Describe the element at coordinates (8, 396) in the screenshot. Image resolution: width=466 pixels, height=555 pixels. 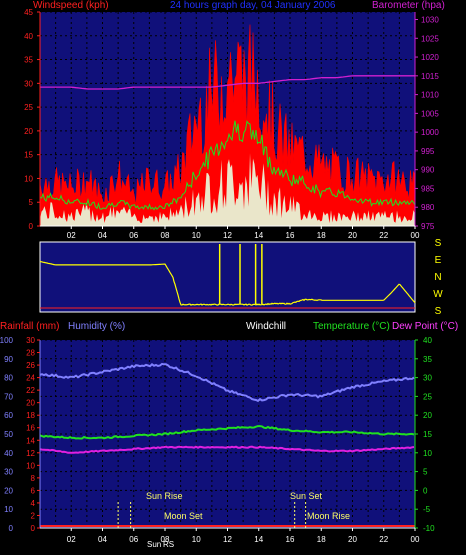
I see `humidity-tick-label: 70` at that location.